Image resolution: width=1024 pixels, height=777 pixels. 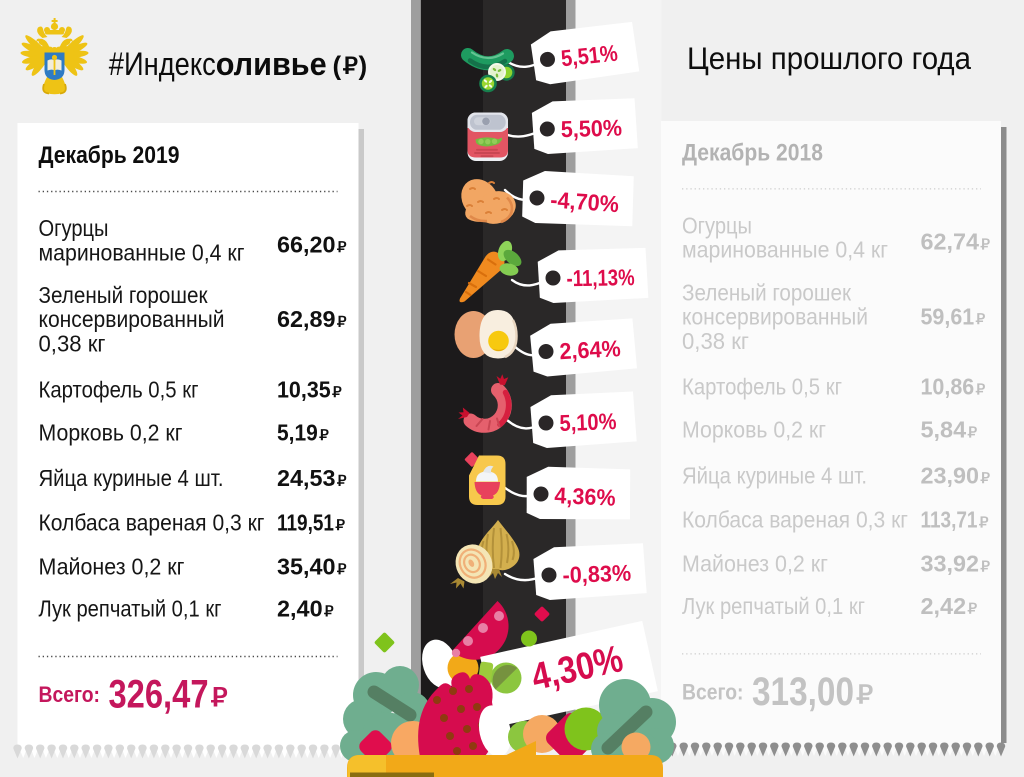 I want to click on svg-text: #Индекс, so click(x=162, y=64).